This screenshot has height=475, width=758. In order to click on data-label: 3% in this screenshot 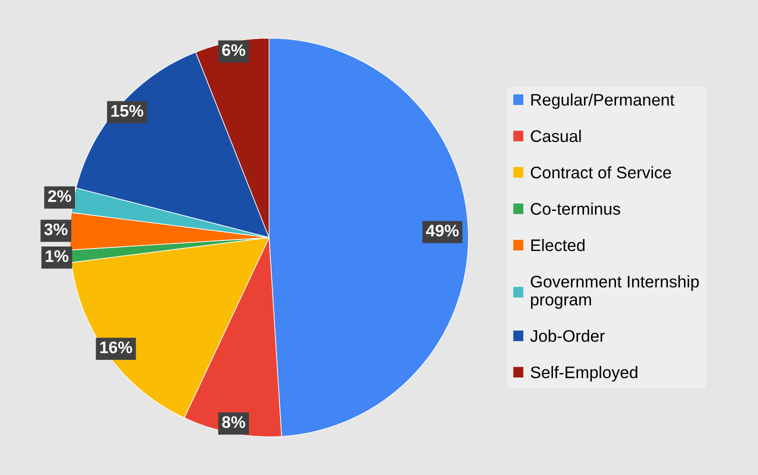, I will do `click(56, 229)`.